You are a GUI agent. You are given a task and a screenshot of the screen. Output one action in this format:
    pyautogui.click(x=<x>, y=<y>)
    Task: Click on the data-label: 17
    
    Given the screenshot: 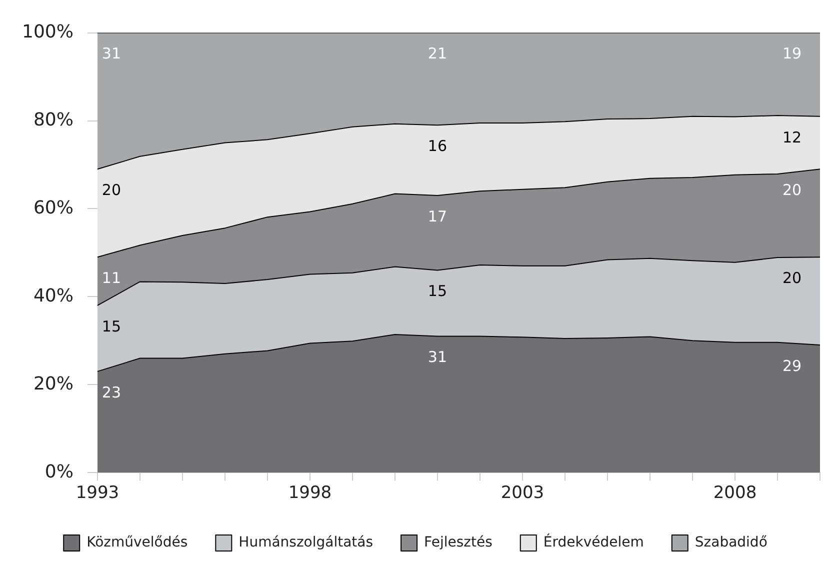 What is the action you would take?
    pyautogui.click(x=438, y=216)
    